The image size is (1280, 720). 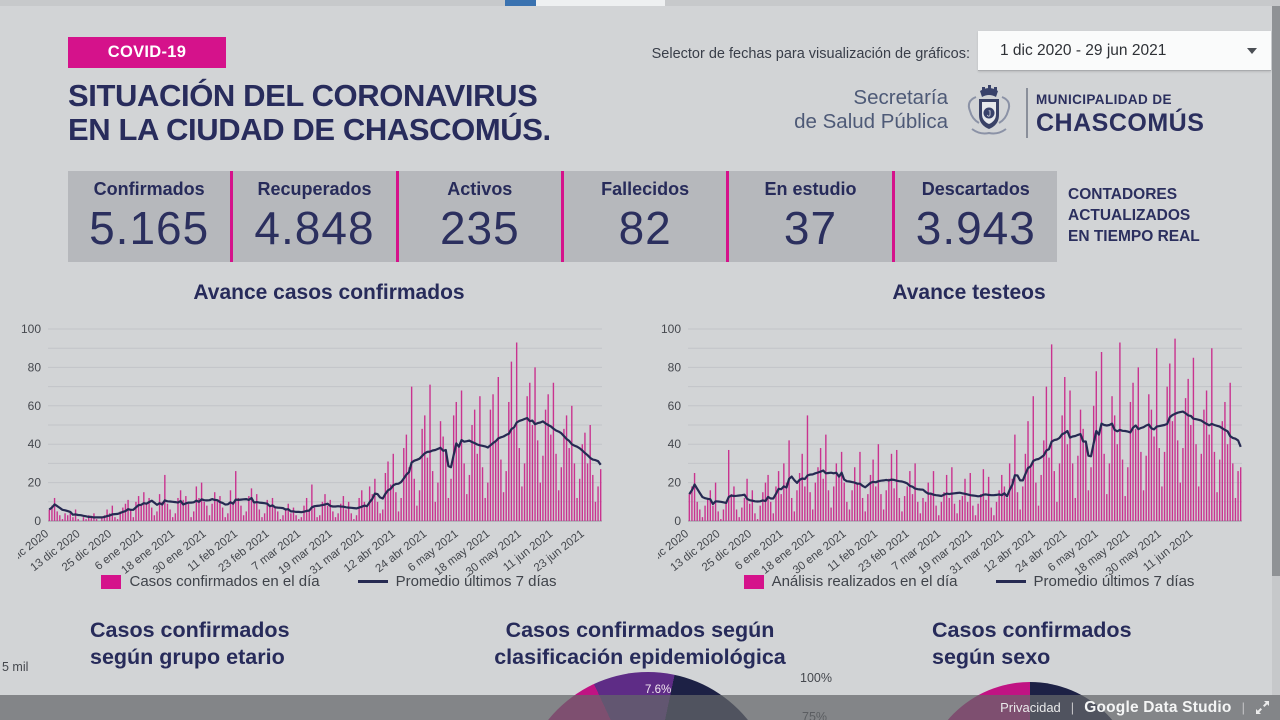 What do you see at coordinates (975, 189) in the screenshot?
I see `counter-label: Descartados` at bounding box center [975, 189].